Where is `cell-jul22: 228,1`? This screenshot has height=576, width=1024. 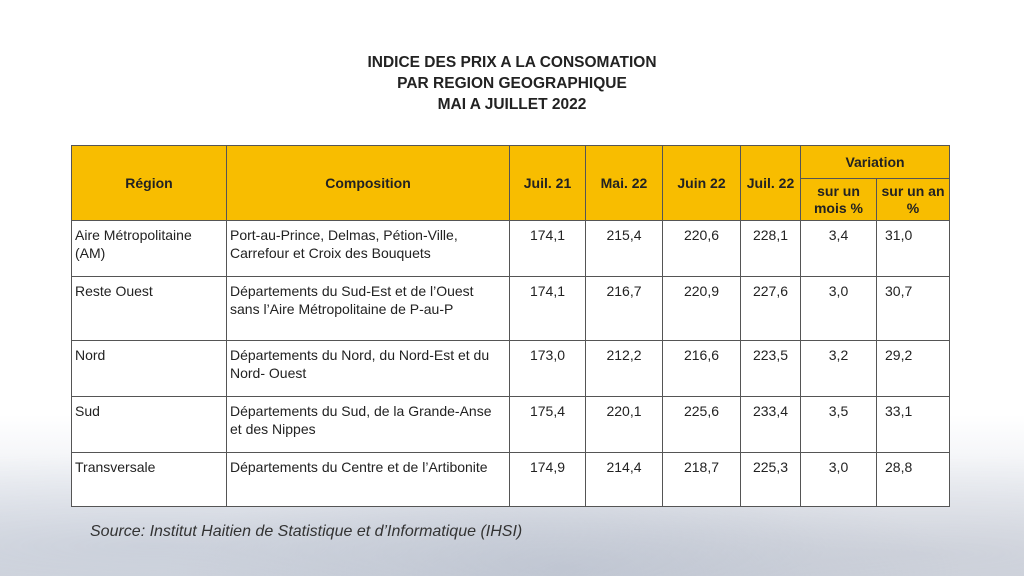 cell-jul22: 228,1 is located at coordinates (770, 248).